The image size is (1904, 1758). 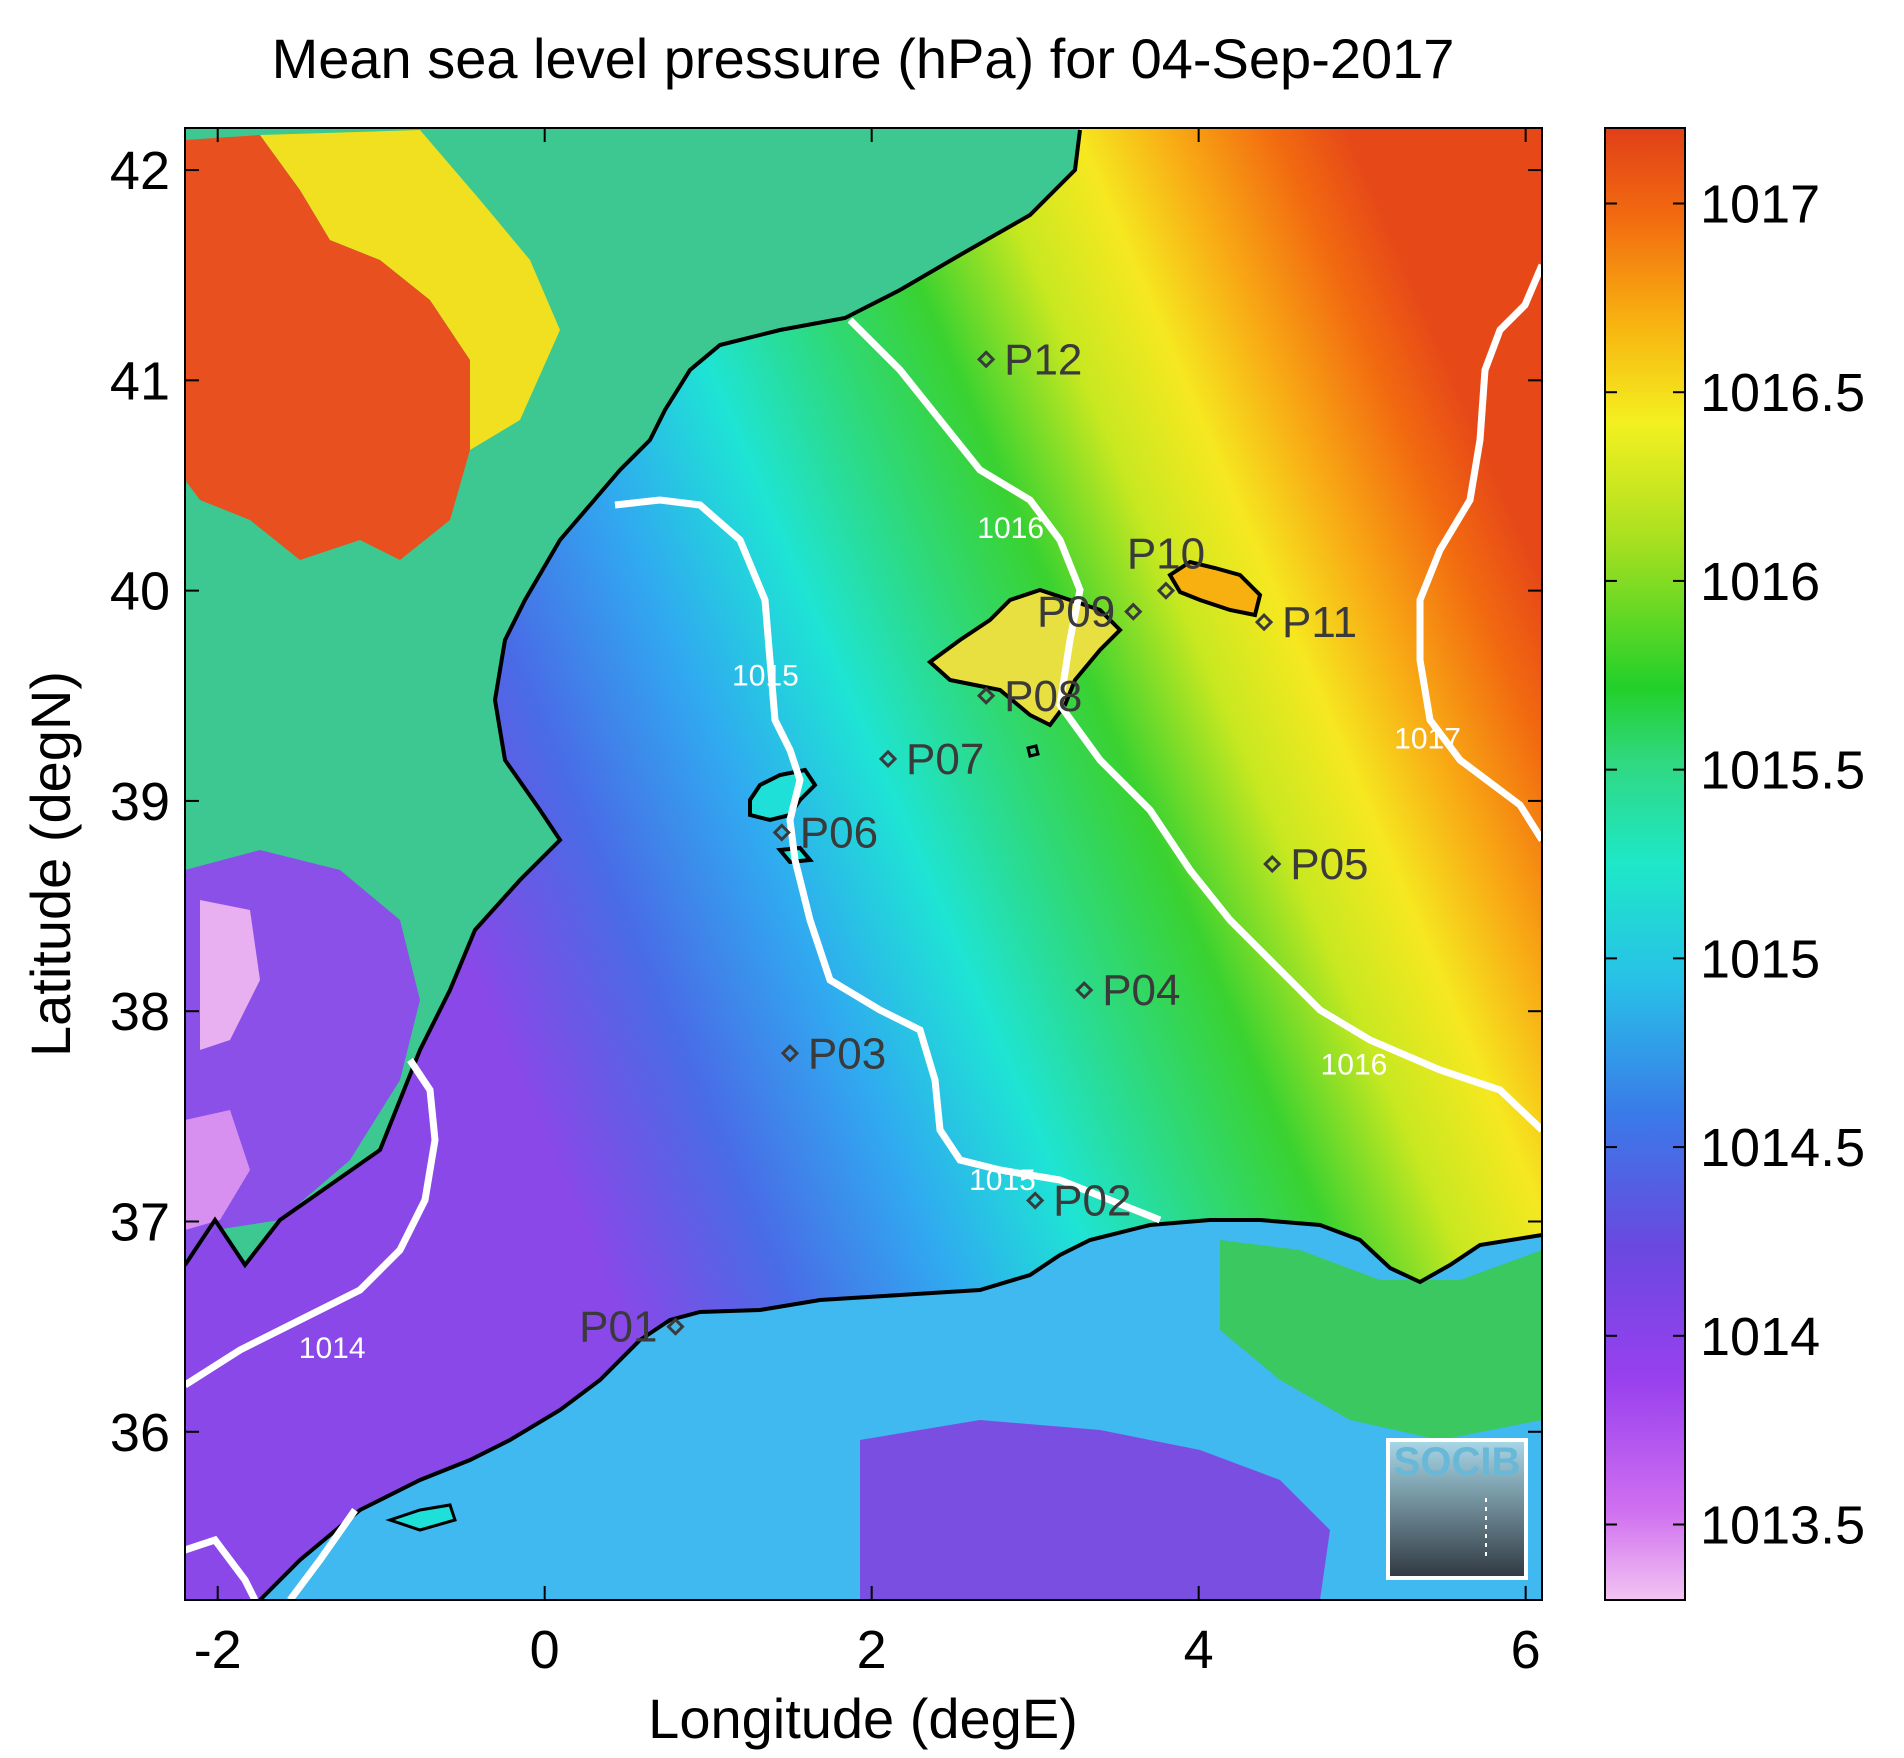 I want to click on station-label: P12, so click(x=1043, y=359).